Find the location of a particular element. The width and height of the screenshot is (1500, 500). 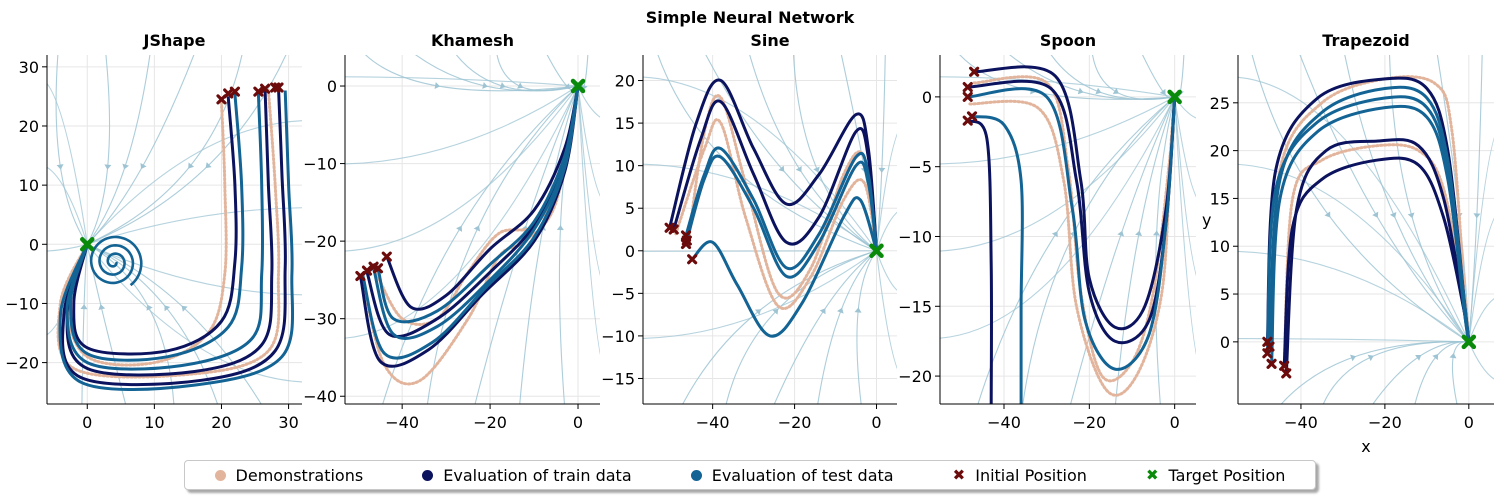

figure-title: Simple Neural Network is located at coordinates (750, 17).